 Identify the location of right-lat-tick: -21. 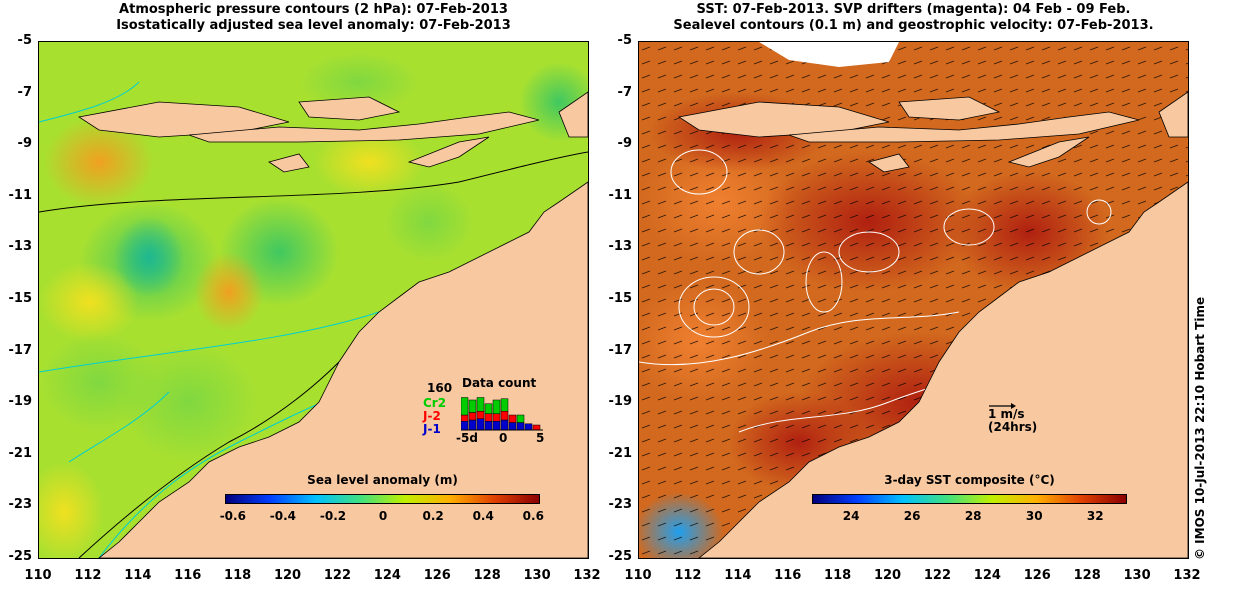
(620, 453).